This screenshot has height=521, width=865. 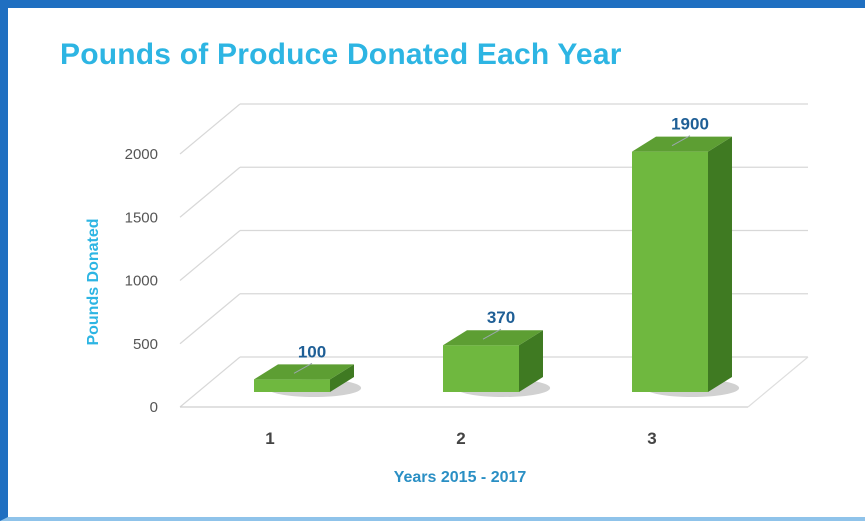 I want to click on x-tick-label: 3, so click(x=651, y=438).